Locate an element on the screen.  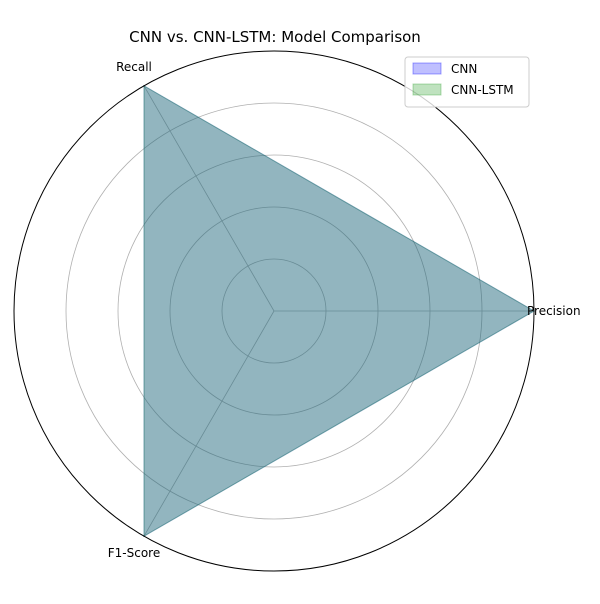
category-label-precision: Precision is located at coordinates (554, 311).